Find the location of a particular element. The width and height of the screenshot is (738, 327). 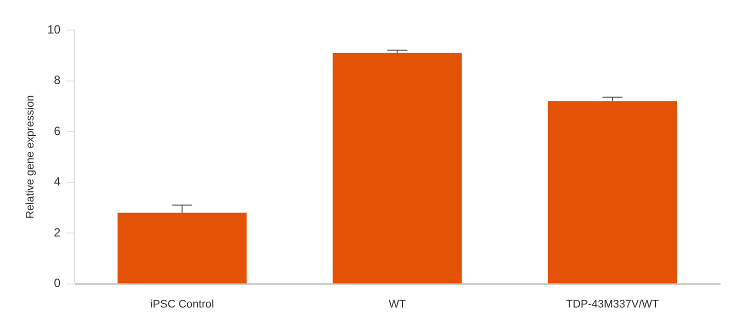

y-axis-title: Relative gene expression is located at coordinates (30, 157).